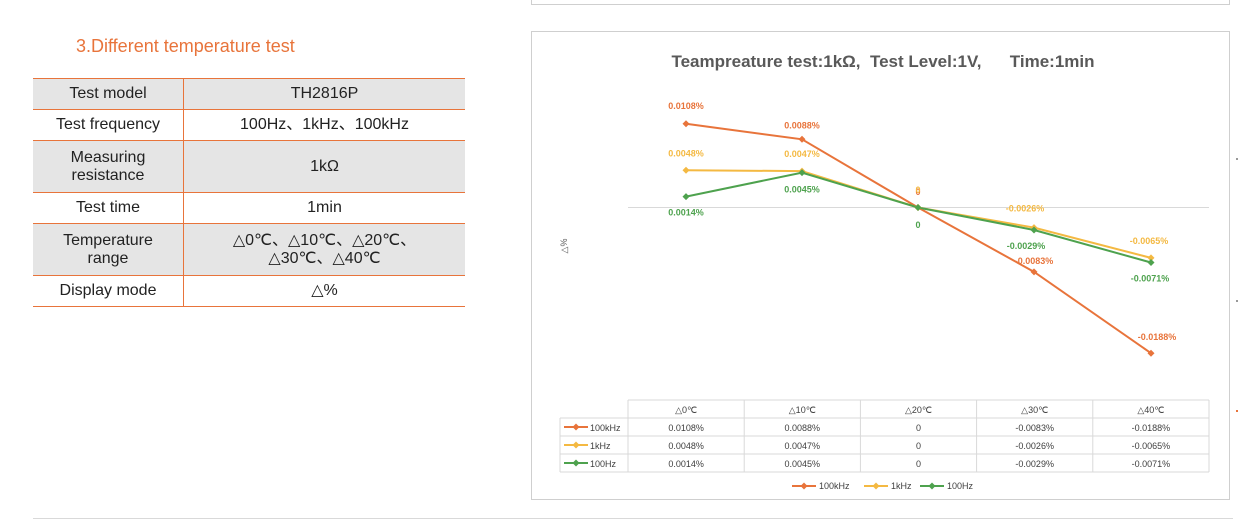 This screenshot has height=520, width=1256. Describe the element at coordinates (108, 125) in the screenshot. I see `spec-label: Test frequency` at that location.